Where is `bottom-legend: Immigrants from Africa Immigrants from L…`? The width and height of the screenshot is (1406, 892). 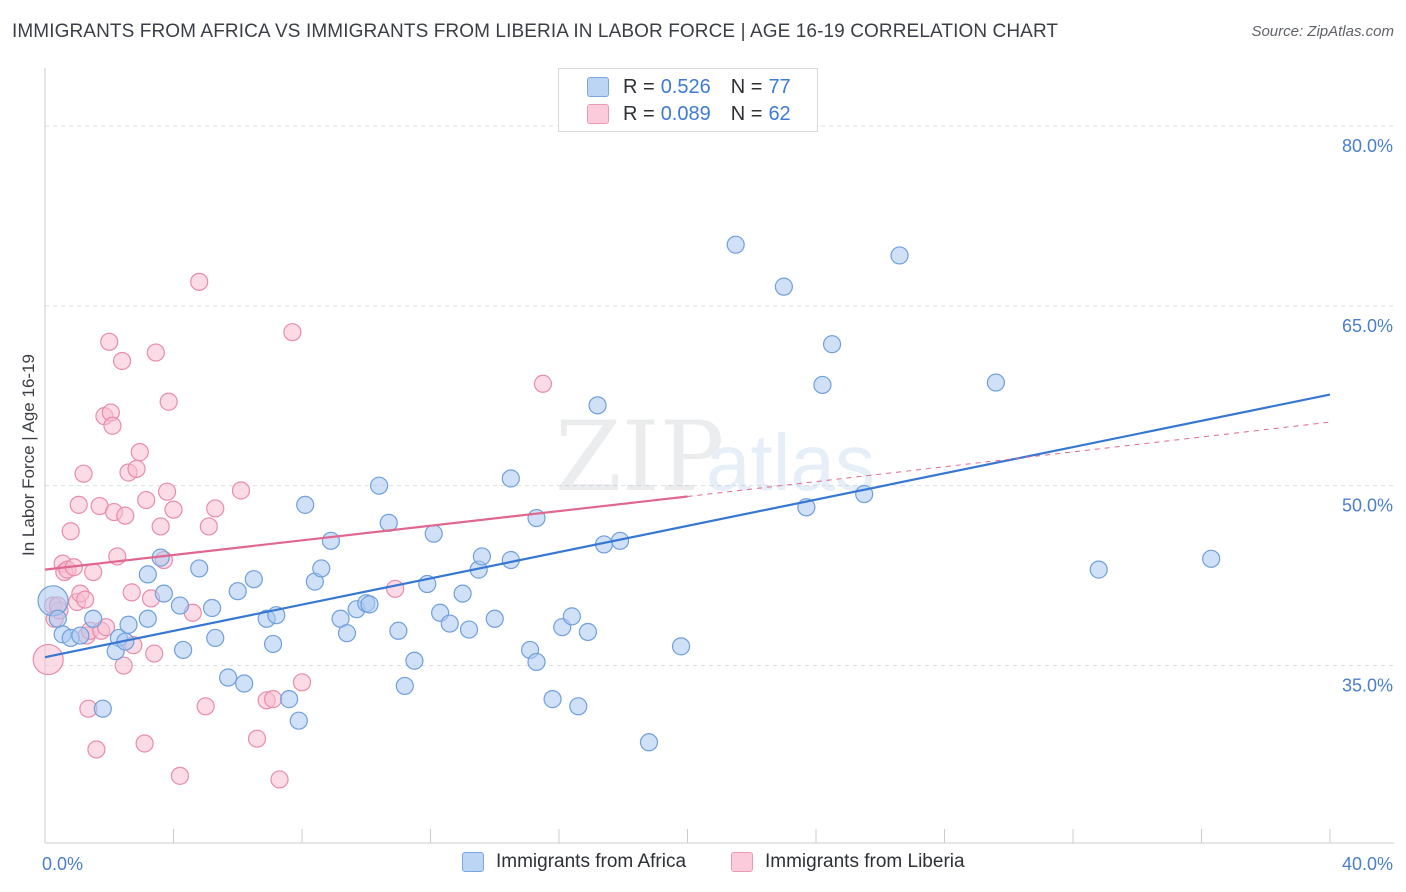 bottom-legend: Immigrants from Africa Immigrants from L… is located at coordinates (703, 864).